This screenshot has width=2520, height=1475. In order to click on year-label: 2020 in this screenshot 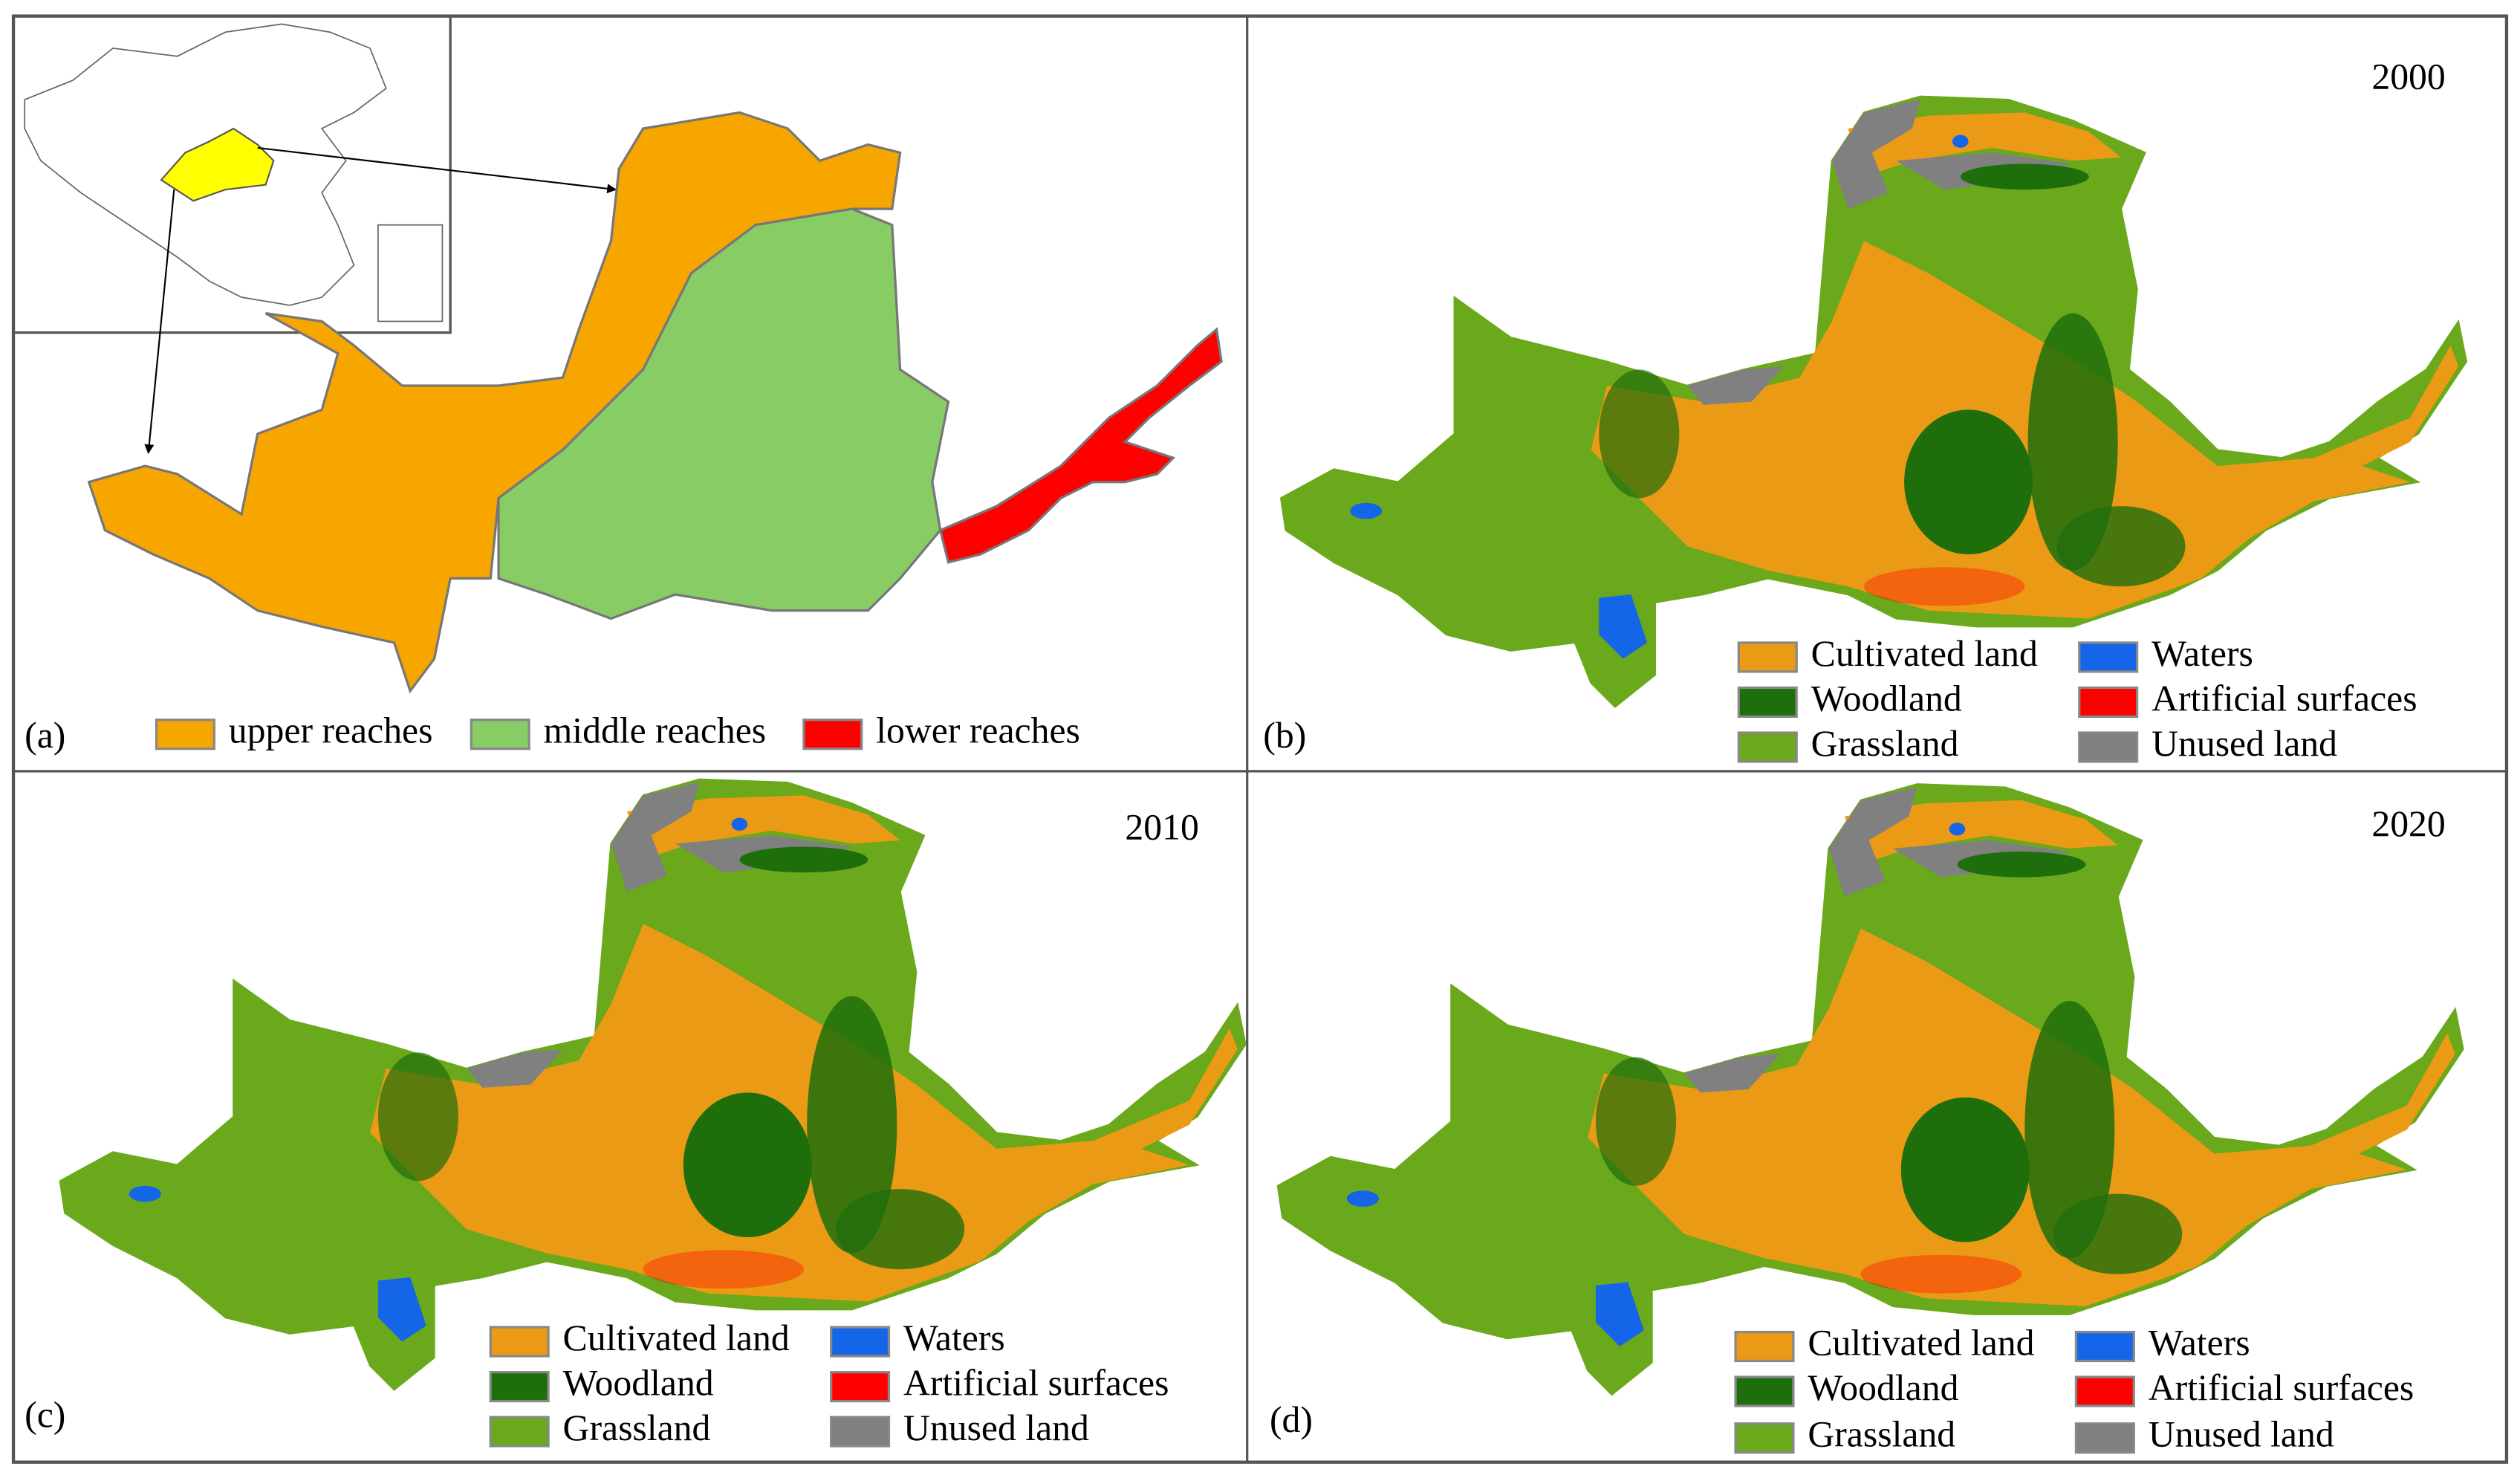, I will do `click(2408, 823)`.